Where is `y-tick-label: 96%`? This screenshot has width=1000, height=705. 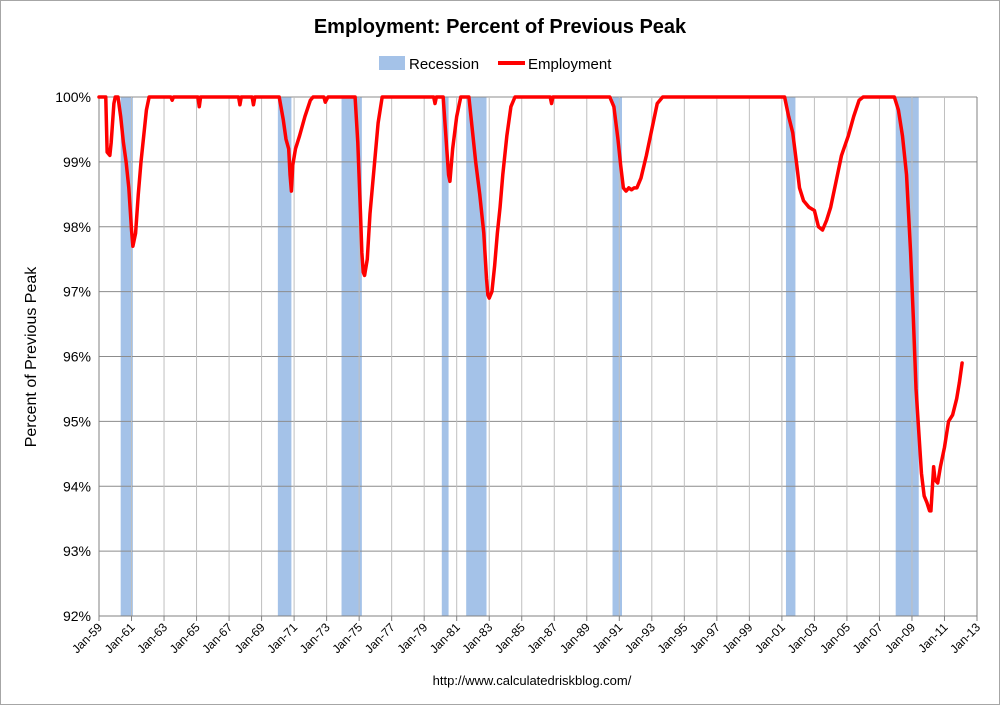
y-tick-label: 96% is located at coordinates (77, 357).